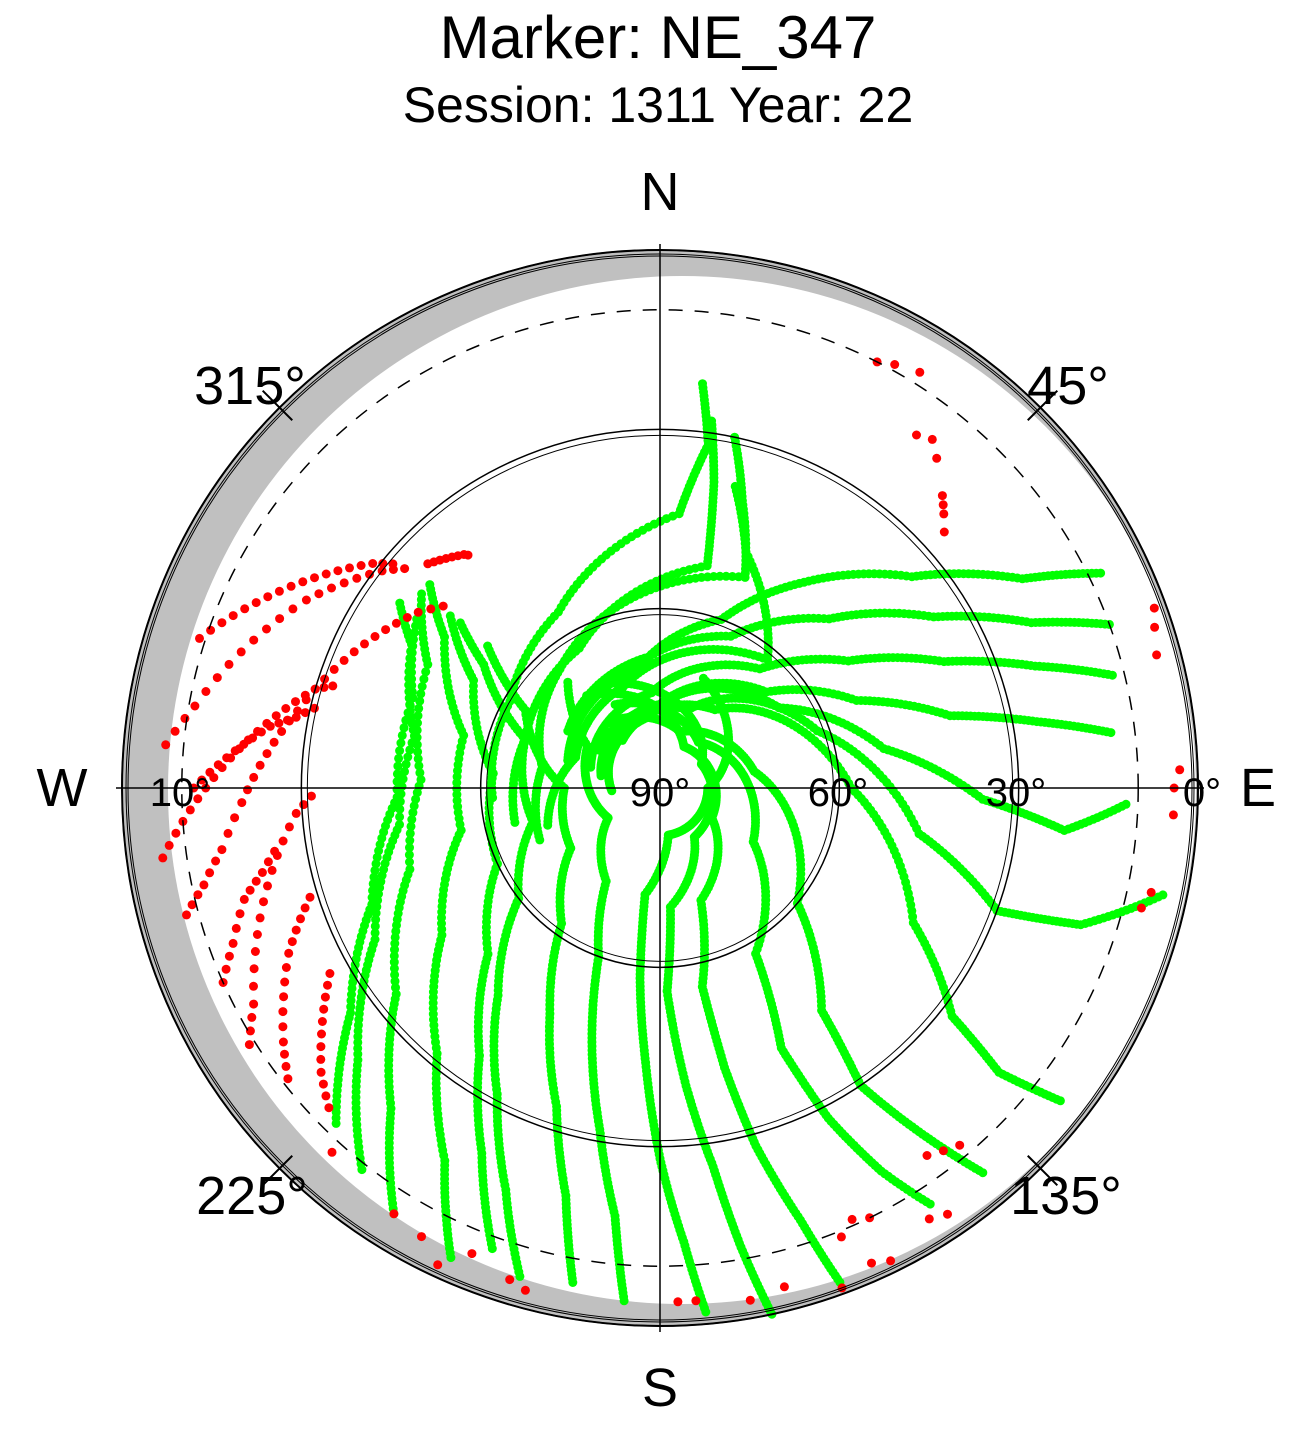 The image size is (1316, 1444). I want to click on azimuth-label-135: 135°, so click(1066, 1196).